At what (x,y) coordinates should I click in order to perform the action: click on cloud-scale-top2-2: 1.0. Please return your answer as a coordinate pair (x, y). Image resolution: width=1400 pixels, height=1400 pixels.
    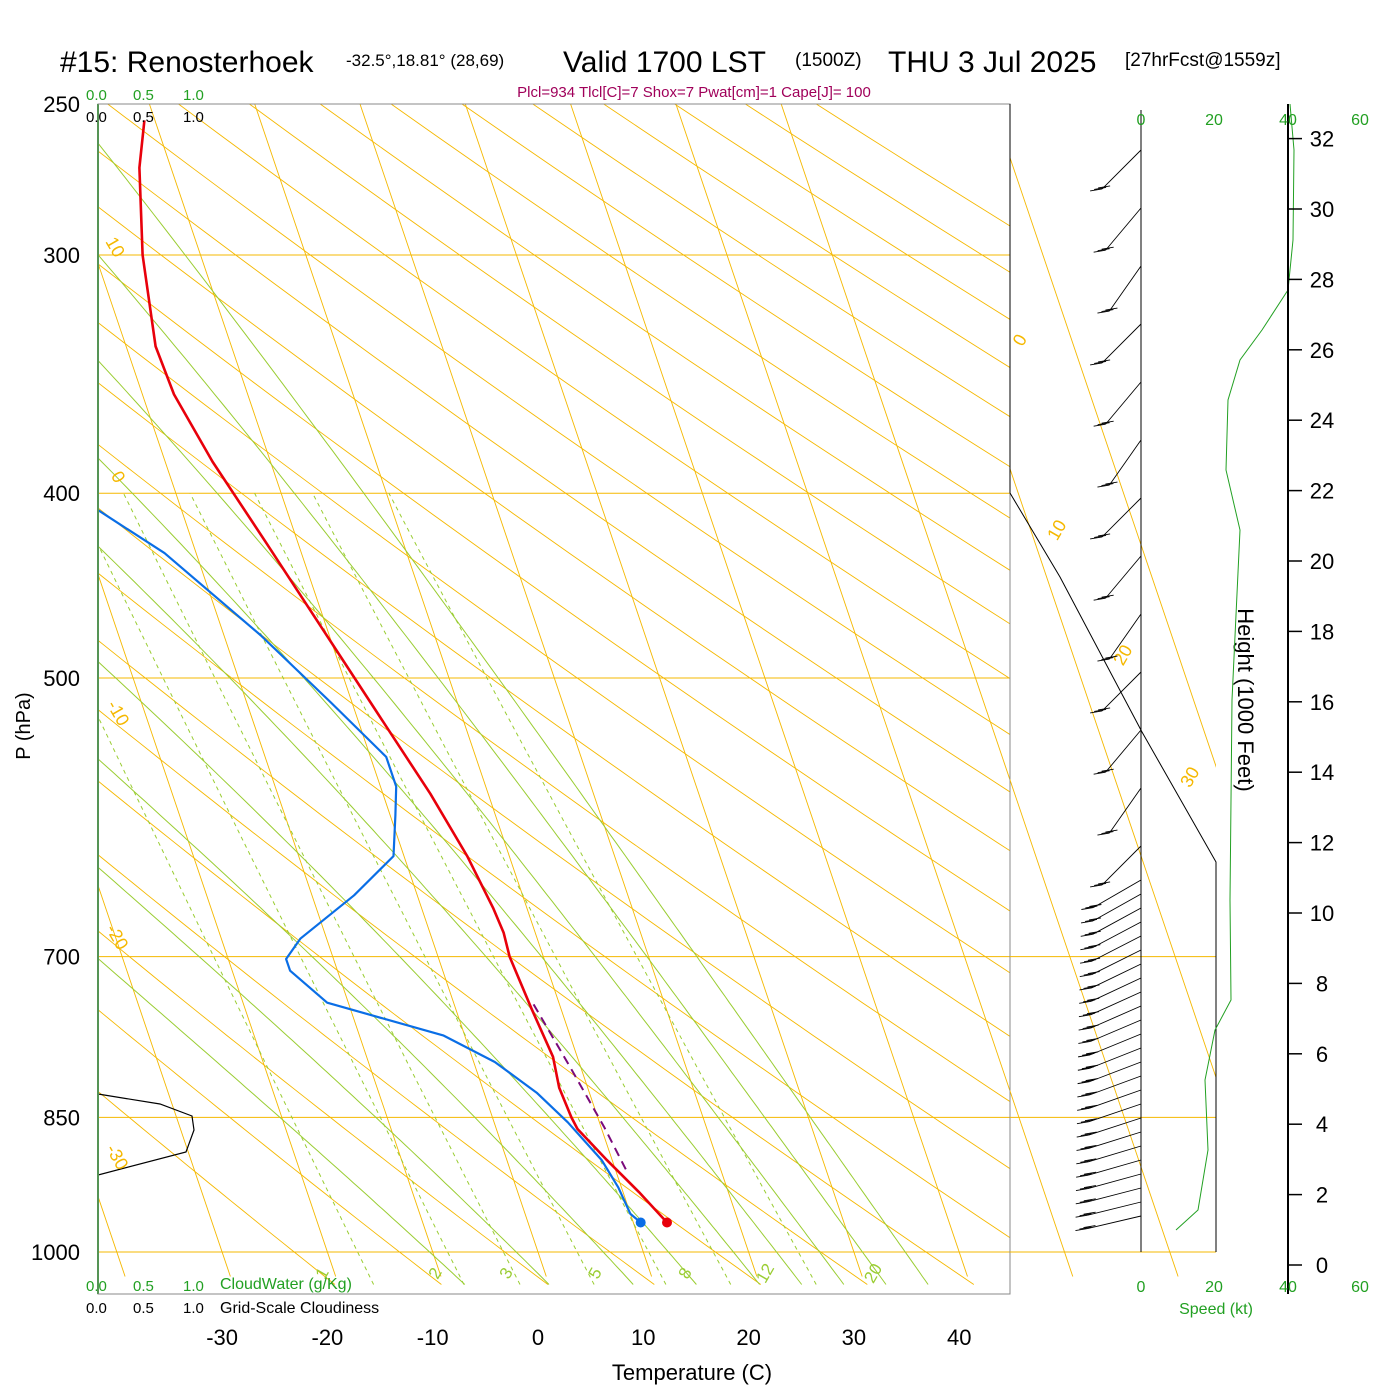
    Looking at the image, I should click on (193, 117).